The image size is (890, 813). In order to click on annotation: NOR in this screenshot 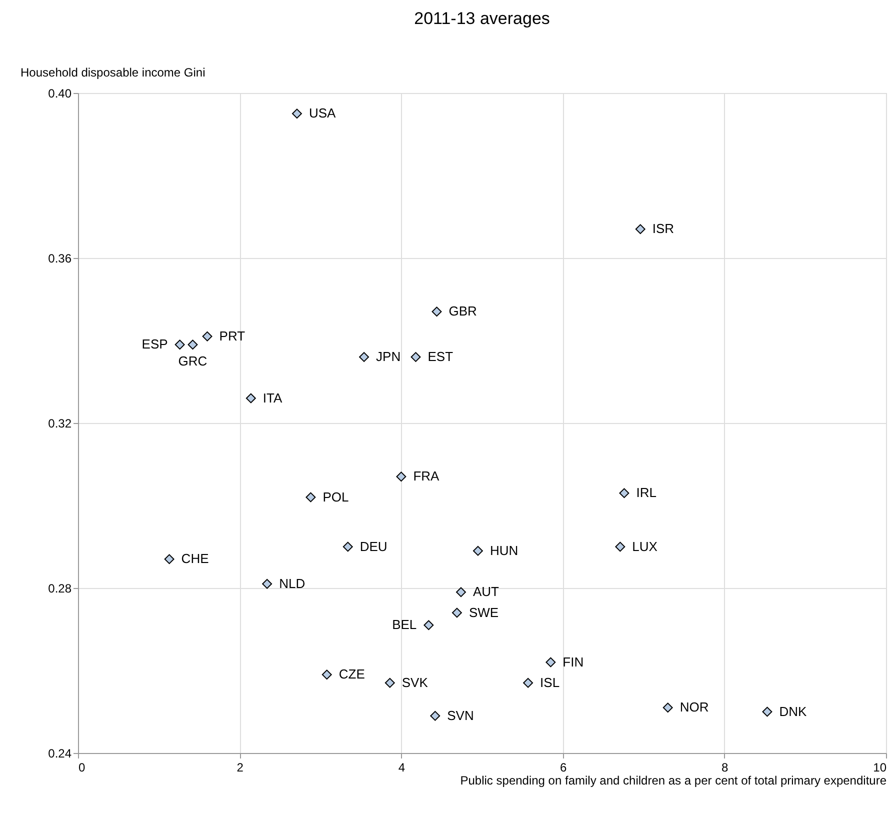, I will do `click(694, 707)`.